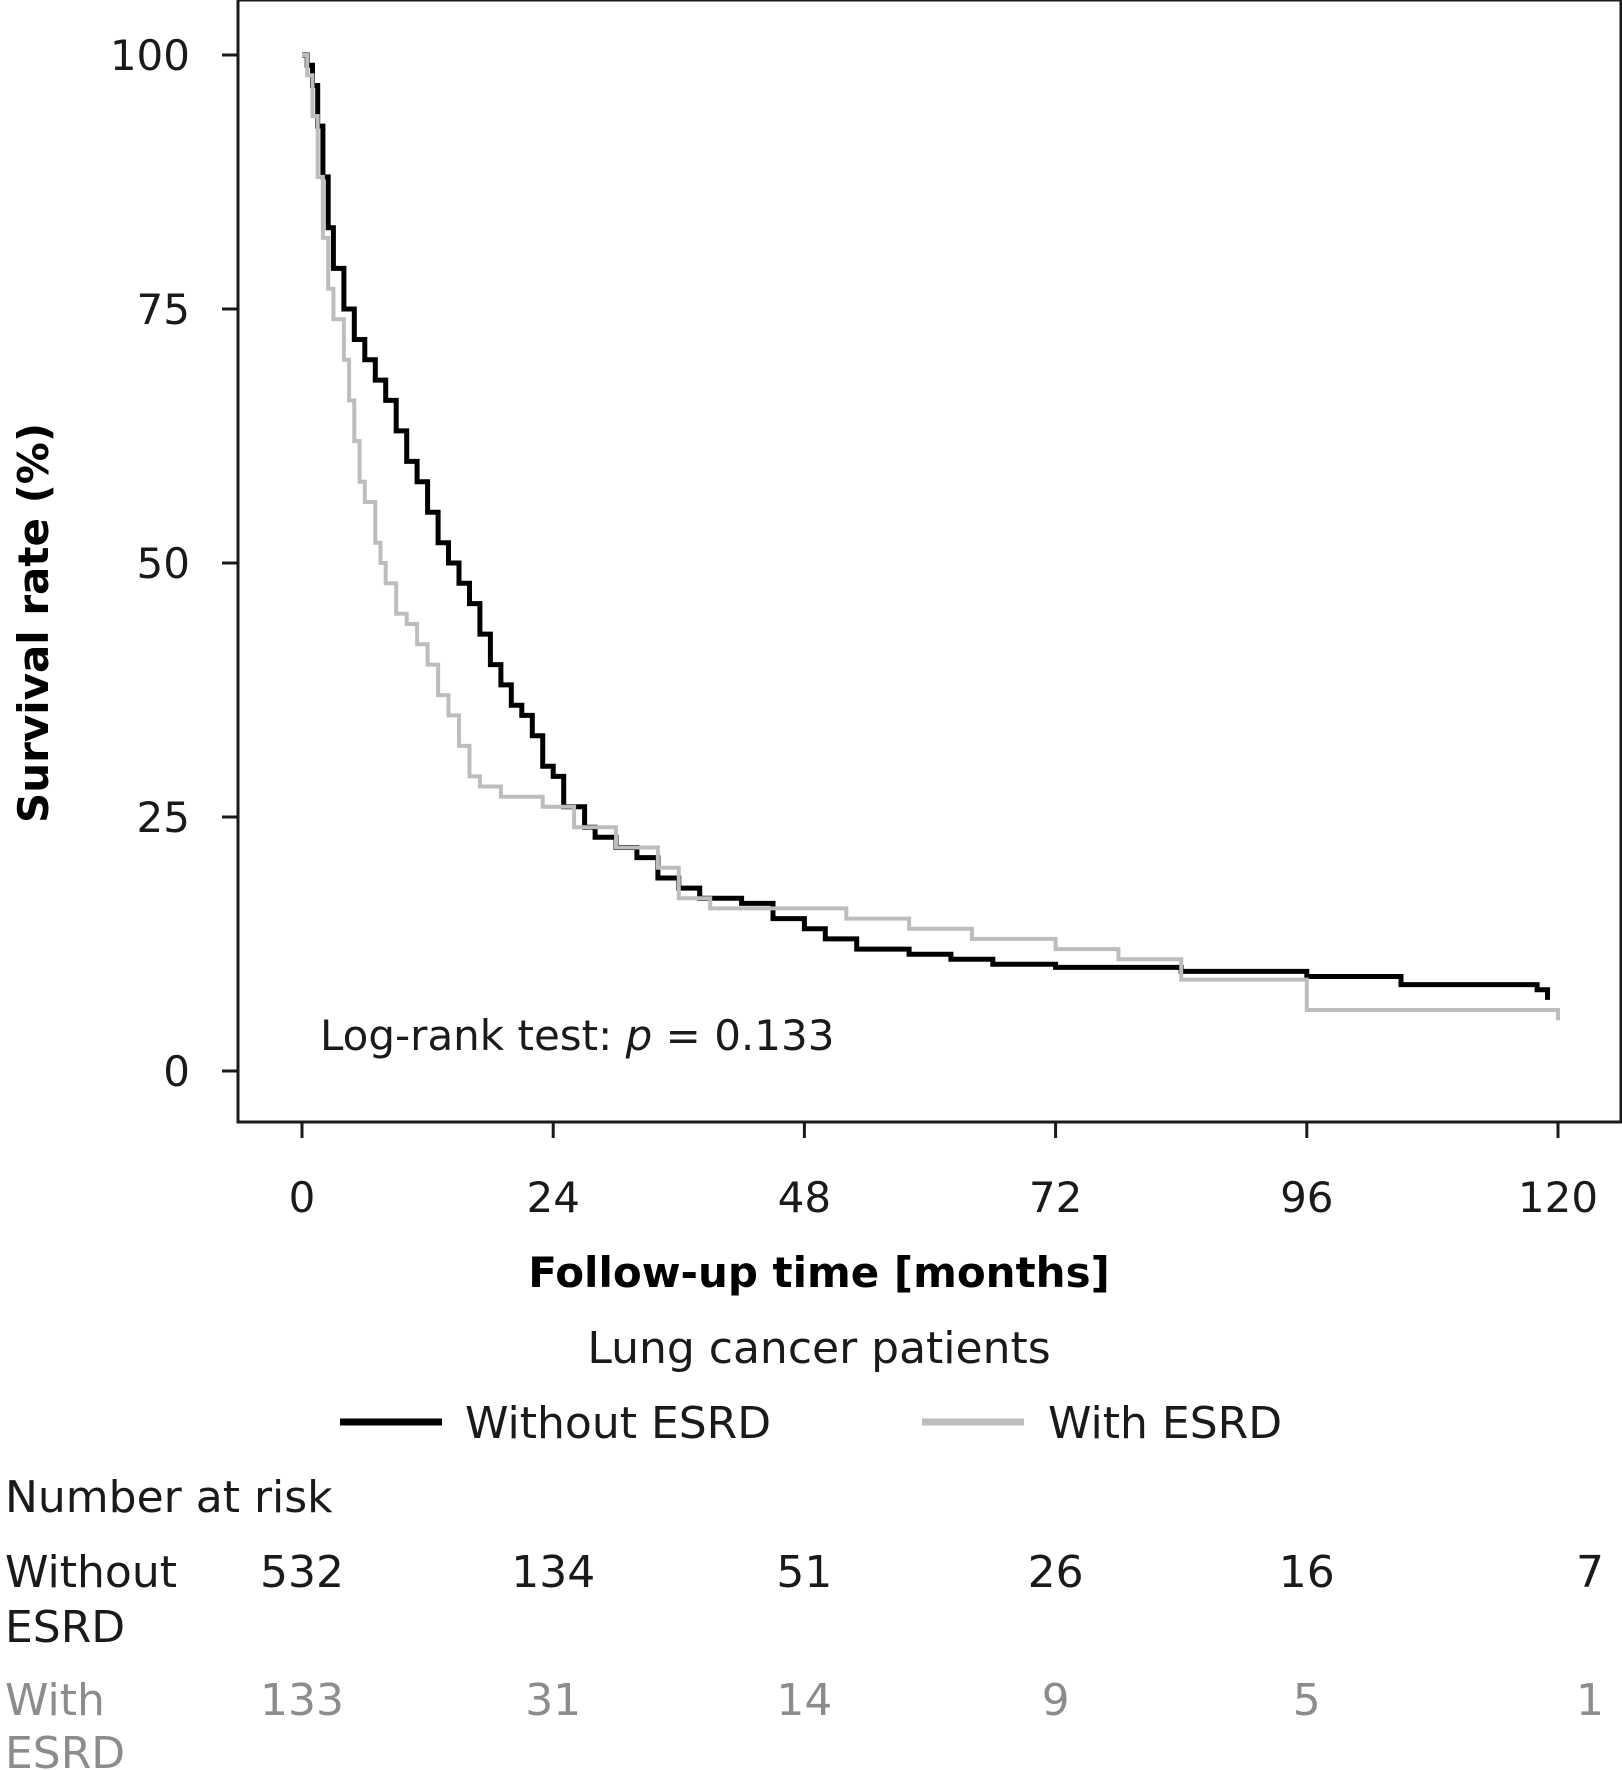 This screenshot has width=1622, height=1770. What do you see at coordinates (553, 1700) in the screenshot?
I see `risk-value: 31` at bounding box center [553, 1700].